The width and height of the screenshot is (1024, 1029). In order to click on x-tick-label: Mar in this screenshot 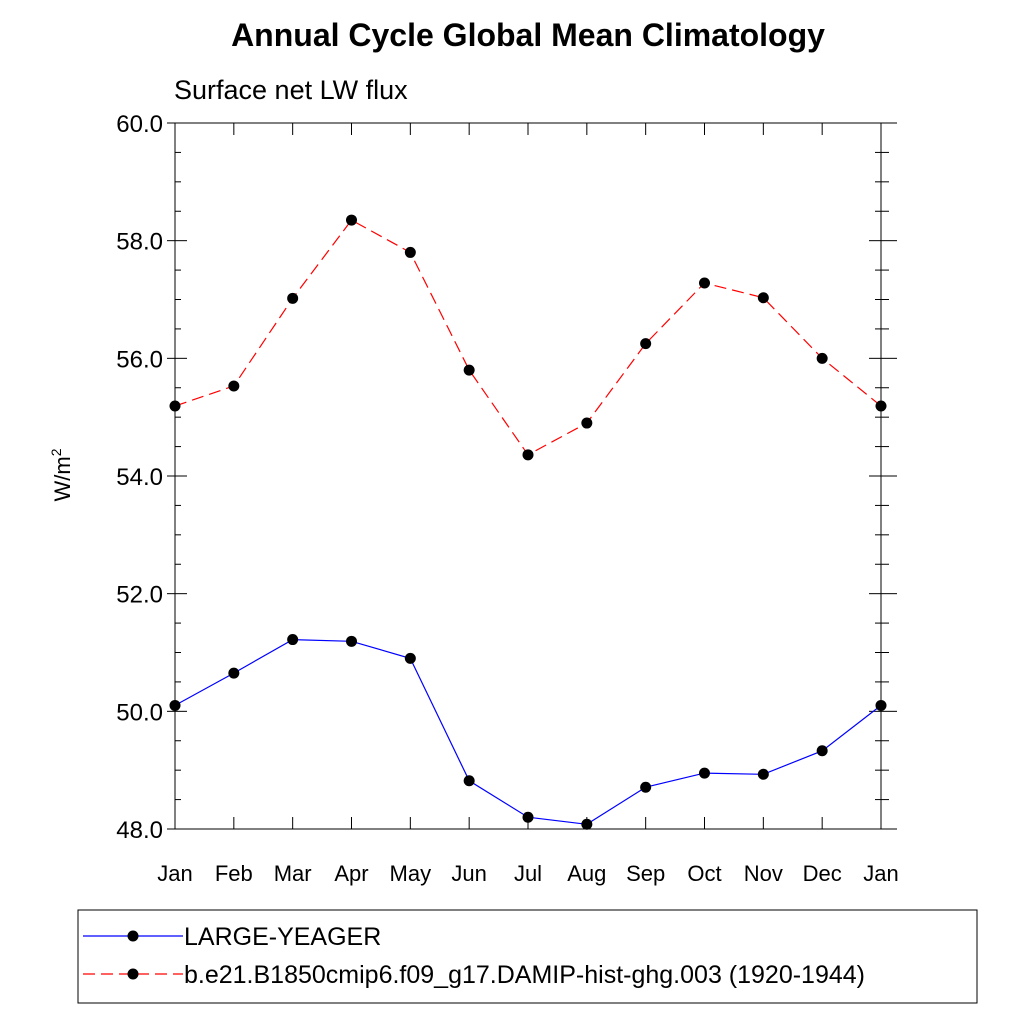, I will do `click(293, 873)`.